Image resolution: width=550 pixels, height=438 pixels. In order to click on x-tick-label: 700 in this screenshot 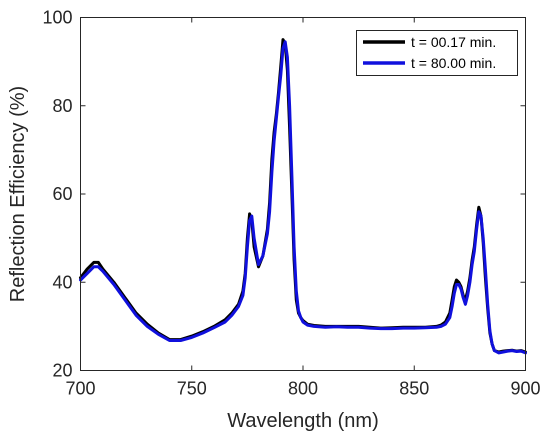, I will do `click(80, 389)`.